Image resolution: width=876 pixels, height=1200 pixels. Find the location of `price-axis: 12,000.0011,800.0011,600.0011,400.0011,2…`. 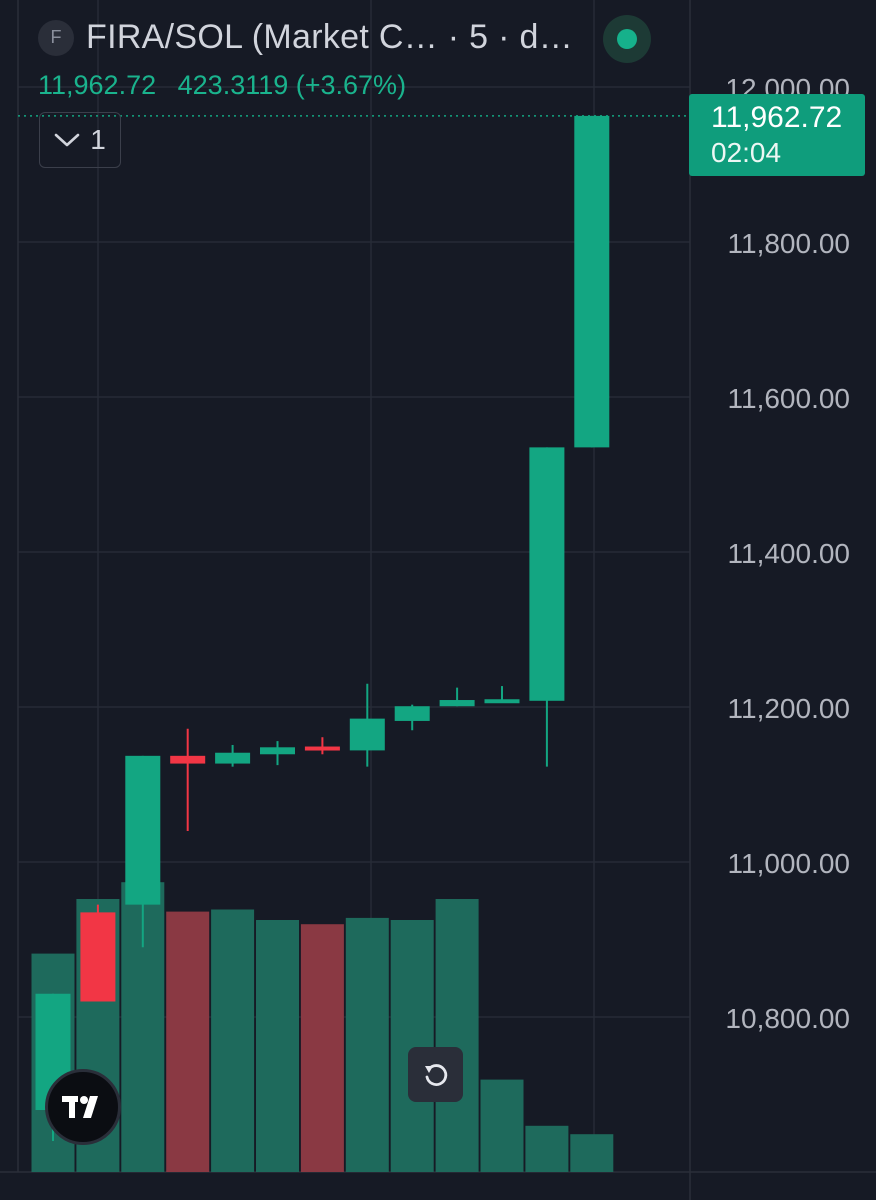

price-axis: 12,000.0011,800.0011,600.0011,400.0011,2… is located at coordinates (787, 553).